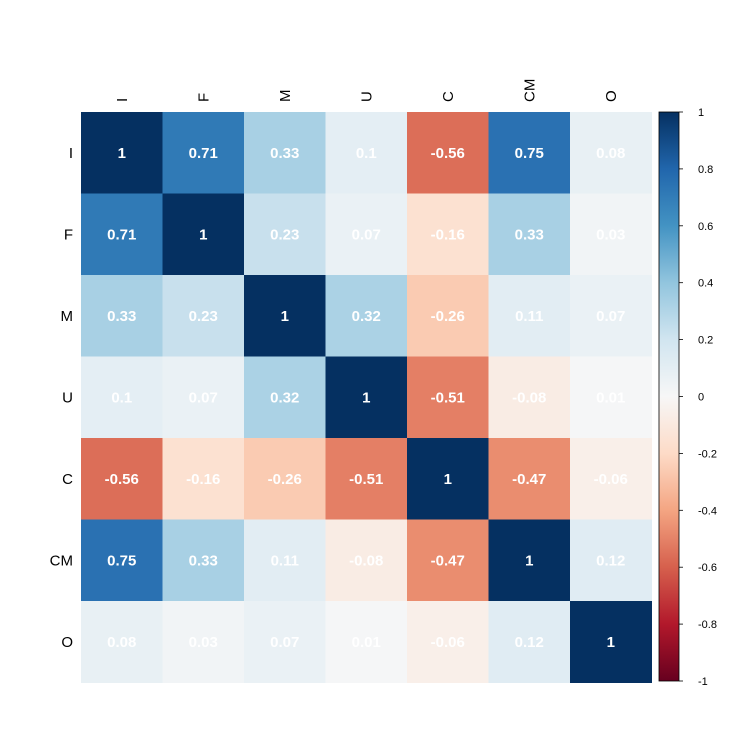 This screenshot has width=750, height=755. I want to click on column-label: F, so click(203, 97).